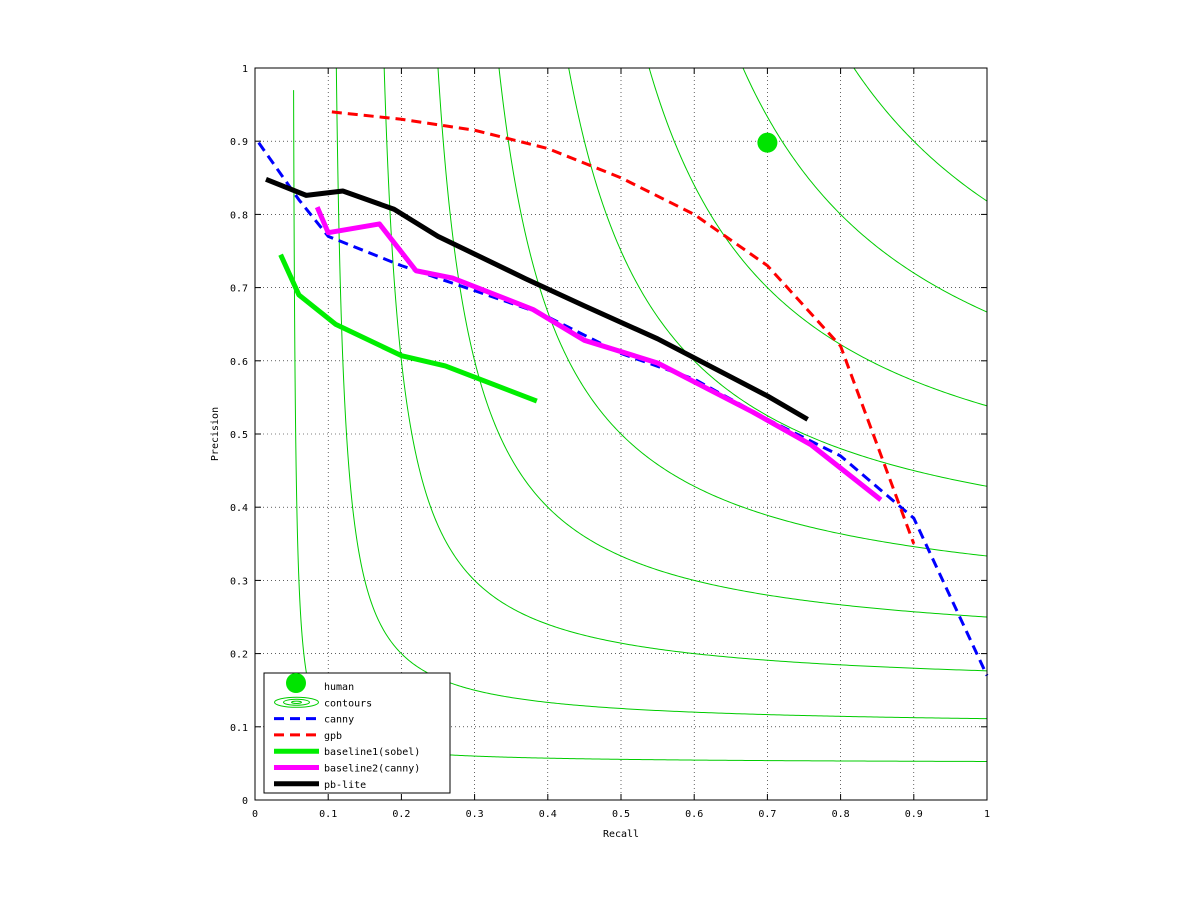  What do you see at coordinates (296, 683) in the screenshot?
I see `legend-swatch-human` at bounding box center [296, 683].